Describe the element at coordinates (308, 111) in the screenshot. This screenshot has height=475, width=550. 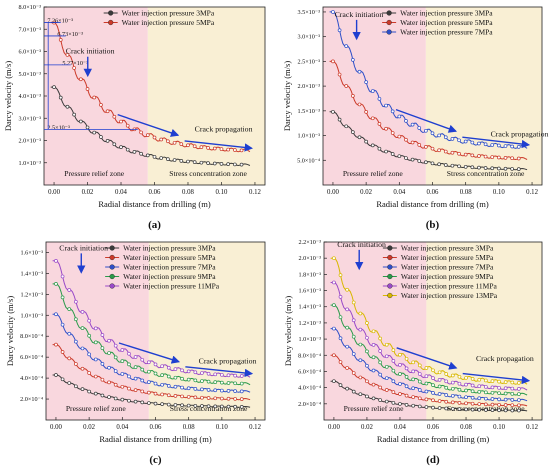
I see `y-tick-label: 1.5×10⁻³` at that location.